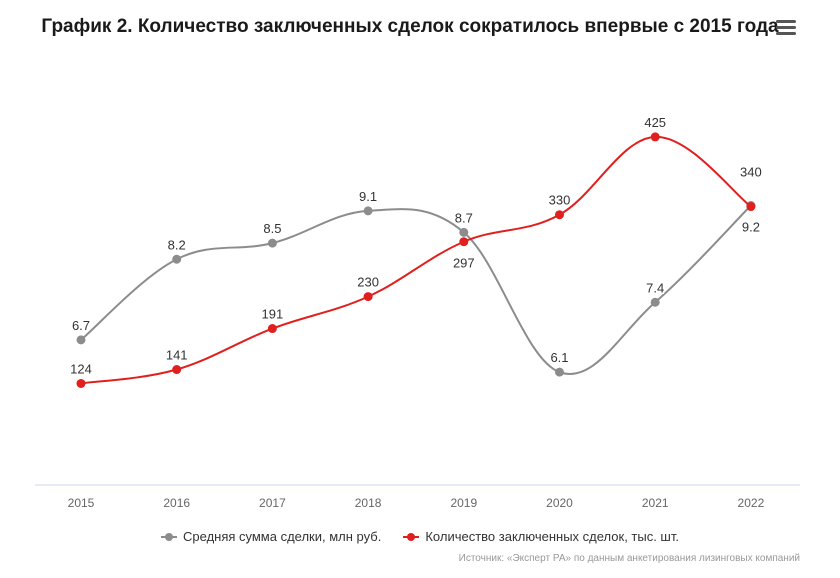  What do you see at coordinates (751, 172) in the screenshot?
I see `data-label: 340` at bounding box center [751, 172].